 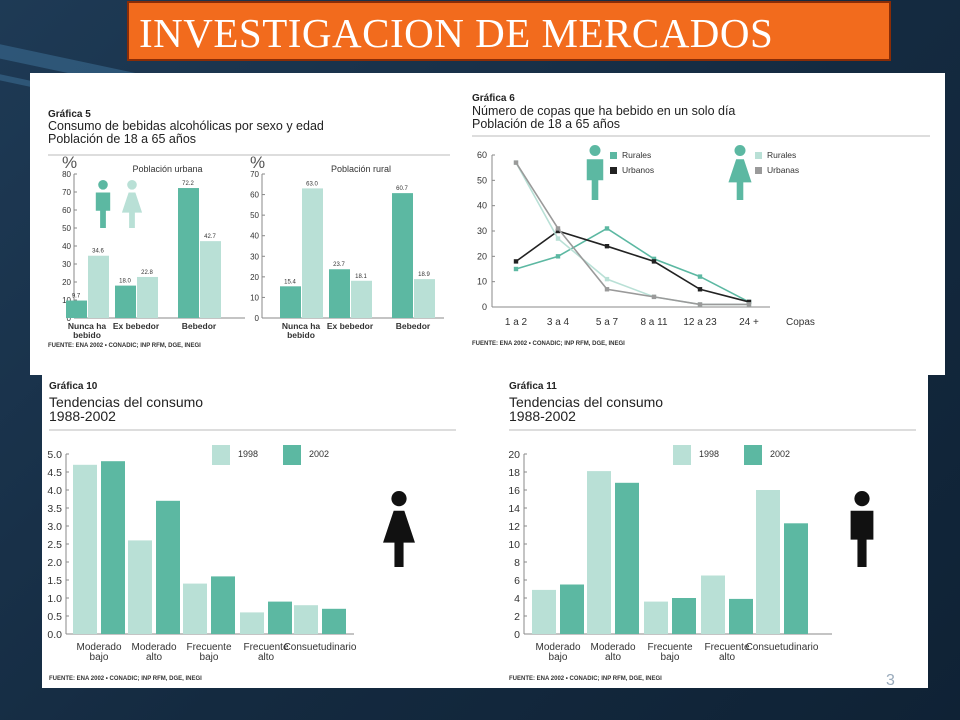 What do you see at coordinates (301, 326) in the screenshot?
I see `x-tick-label: Nunca ha` at bounding box center [301, 326].